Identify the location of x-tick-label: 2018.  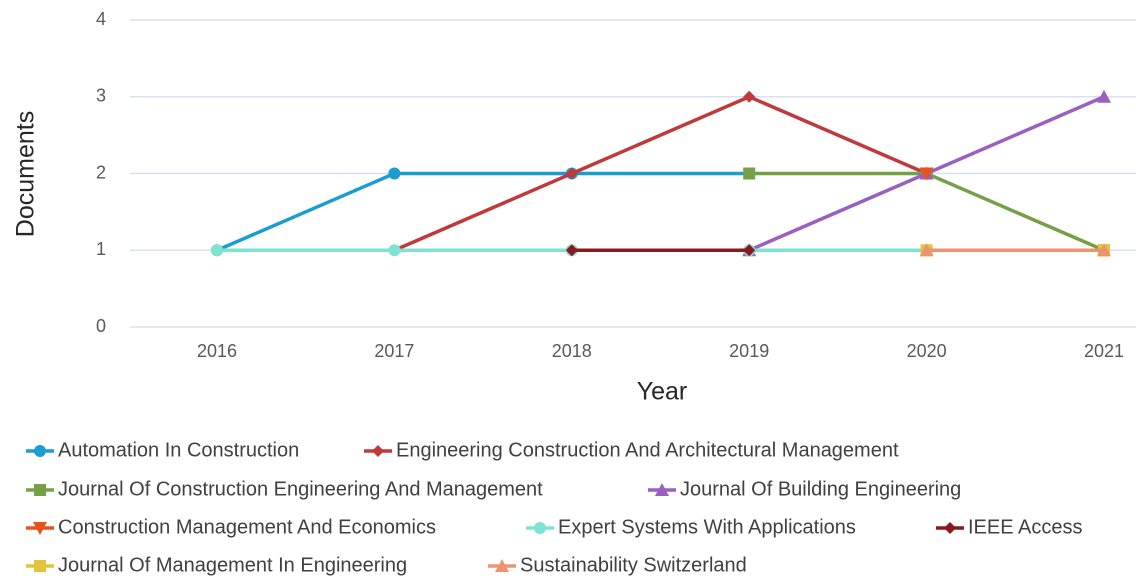
(572, 351).